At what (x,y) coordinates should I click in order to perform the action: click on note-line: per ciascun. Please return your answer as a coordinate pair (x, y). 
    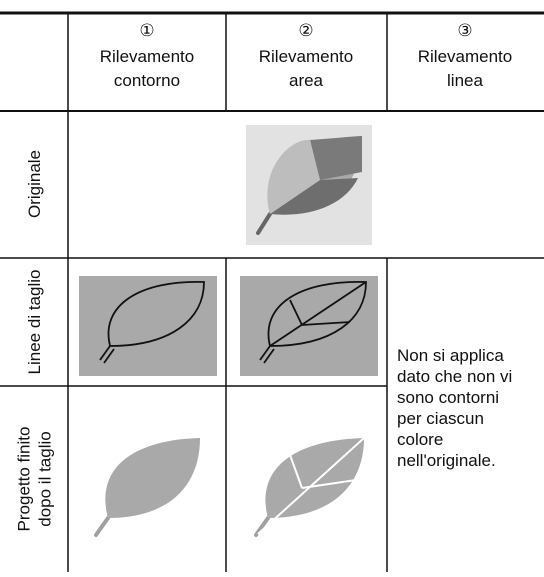
    Looking at the image, I should click on (440, 418).